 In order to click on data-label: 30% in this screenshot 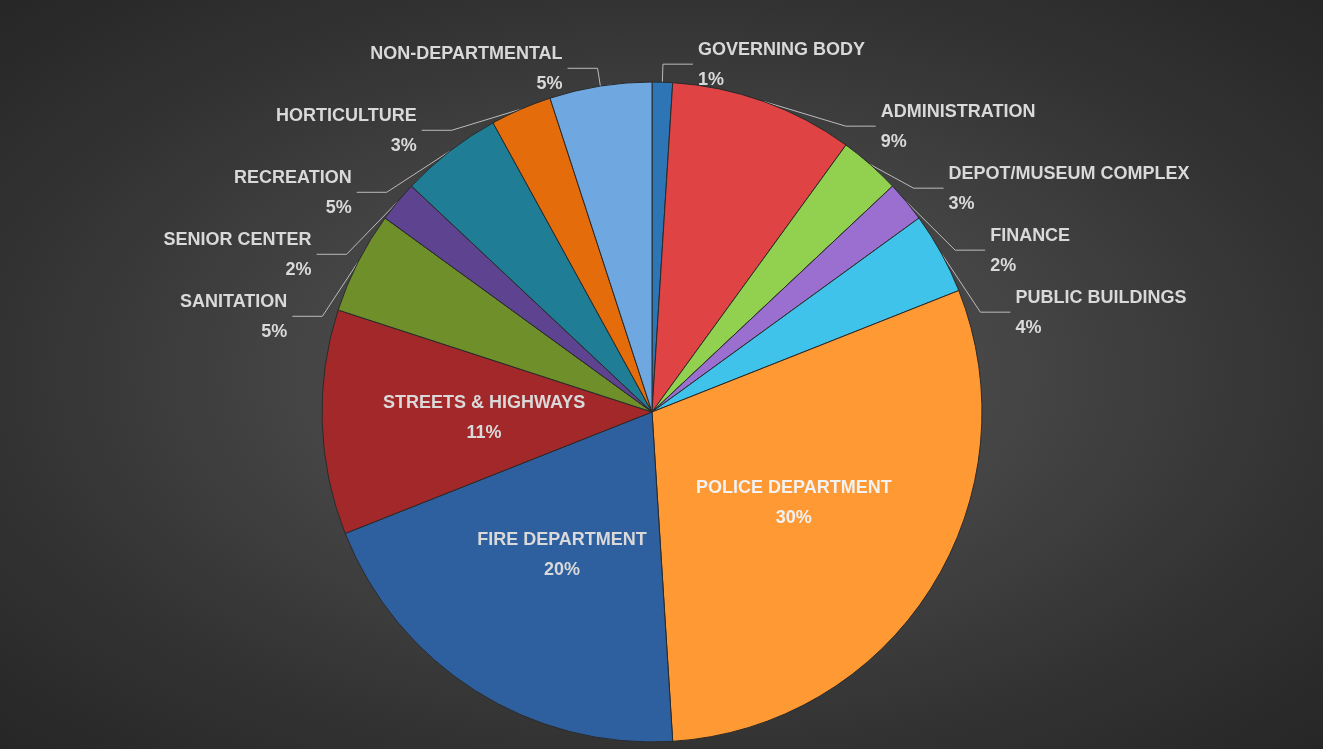, I will do `click(793, 517)`.